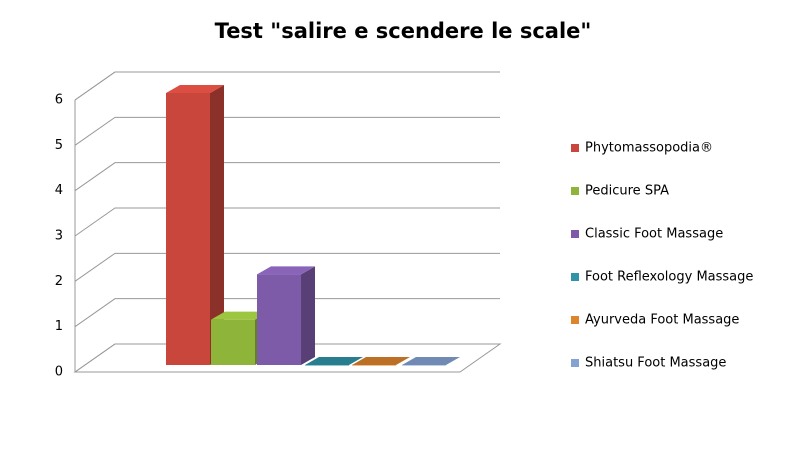 This screenshot has width=800, height=457. Describe the element at coordinates (655, 363) in the screenshot. I see `legend-label: Shiatsu Foot Massage` at that location.